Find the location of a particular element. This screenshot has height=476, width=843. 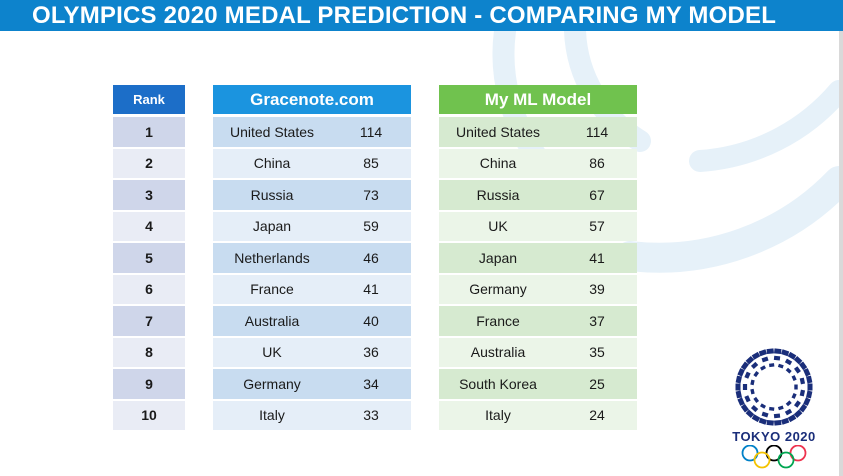

rank-value: 7 is located at coordinates (149, 320).